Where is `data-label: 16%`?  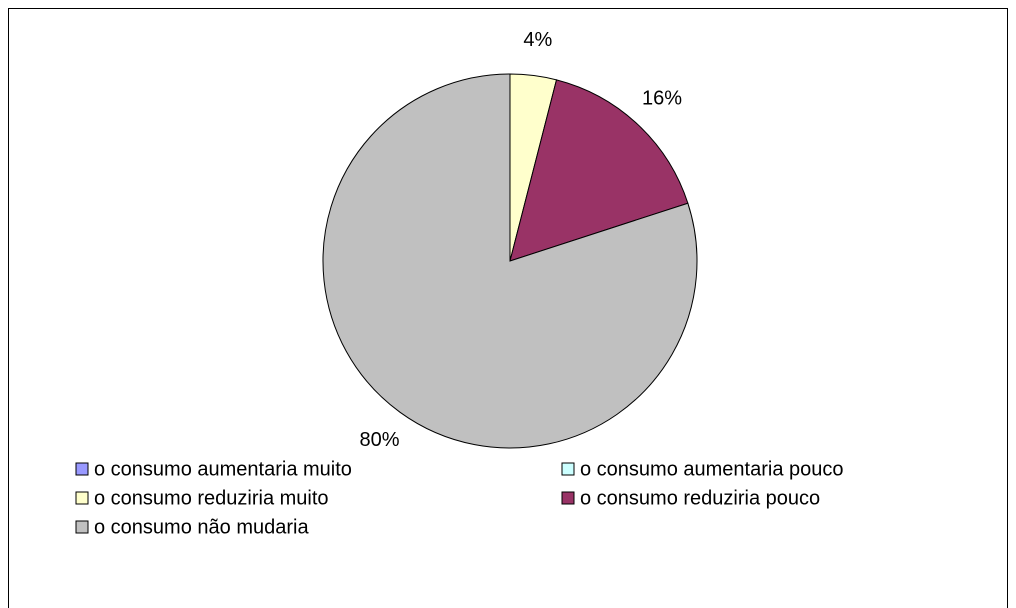
data-label: 16% is located at coordinates (662, 98).